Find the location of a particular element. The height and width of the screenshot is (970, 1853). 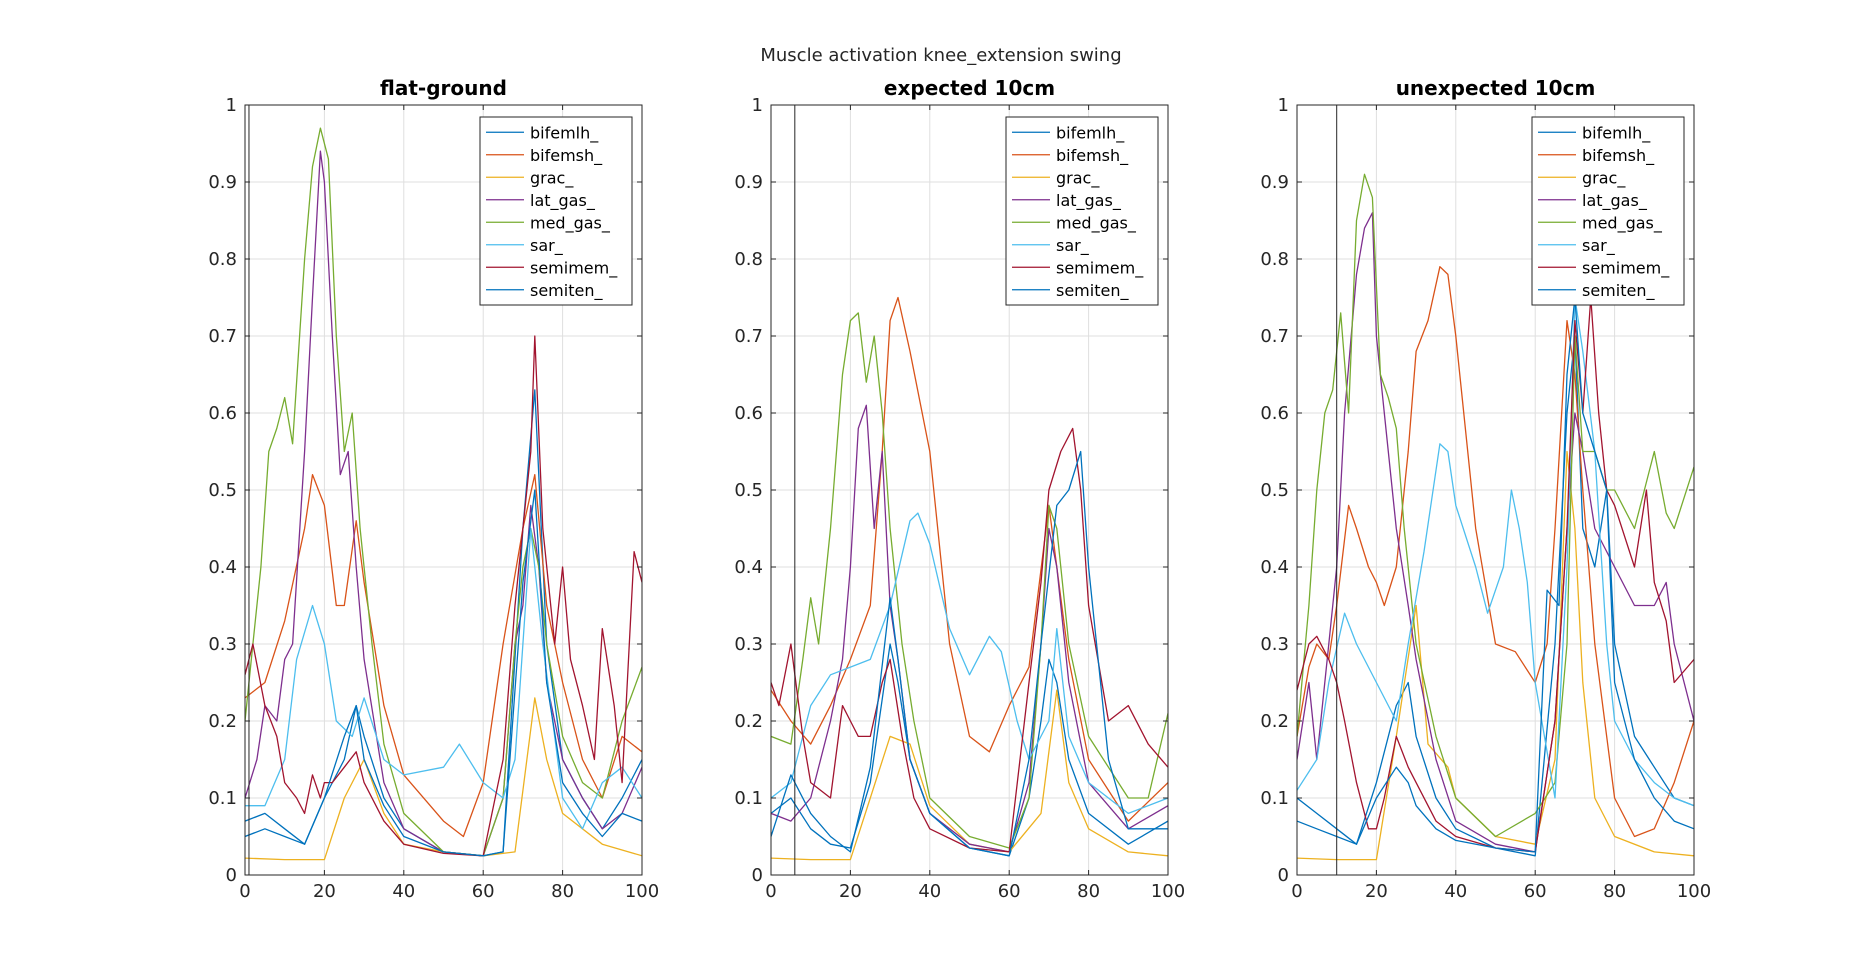

series-lines is located at coordinates (969, 578).